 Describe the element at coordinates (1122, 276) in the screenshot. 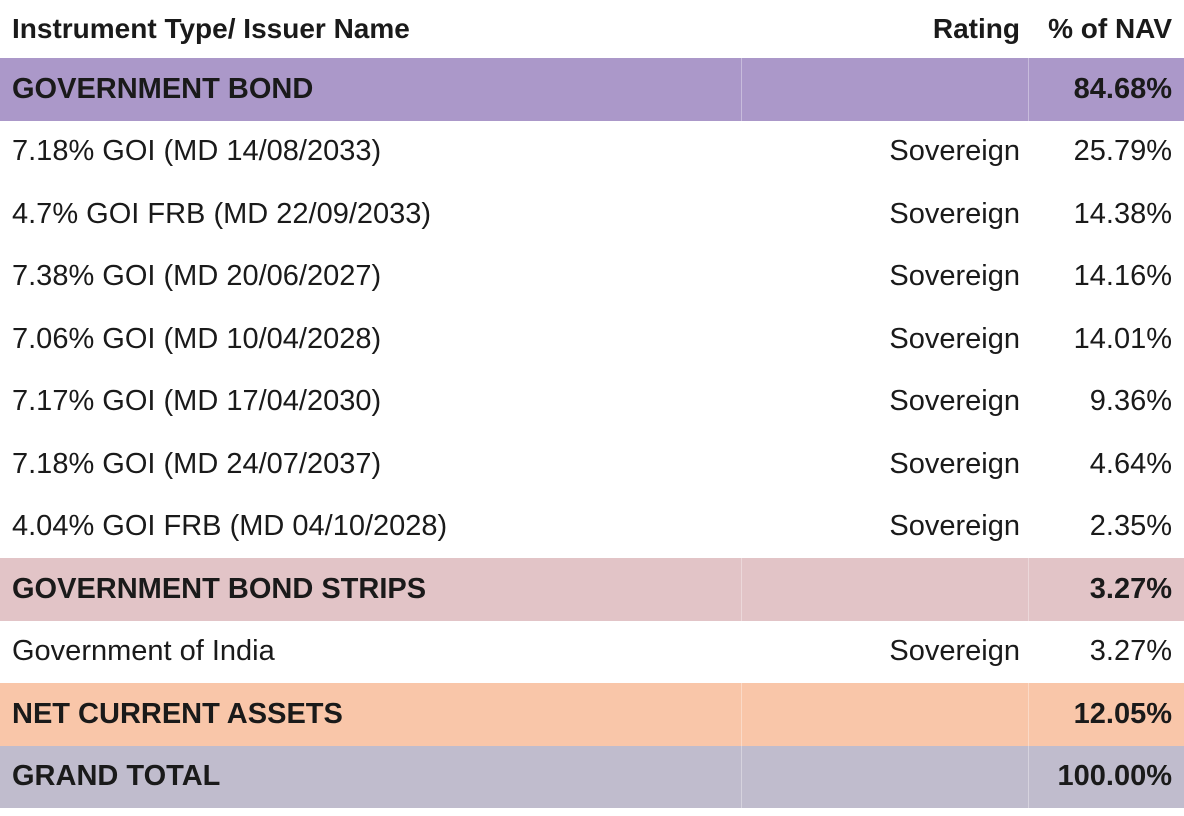

I see `nav-percent: 14.16%` at that location.